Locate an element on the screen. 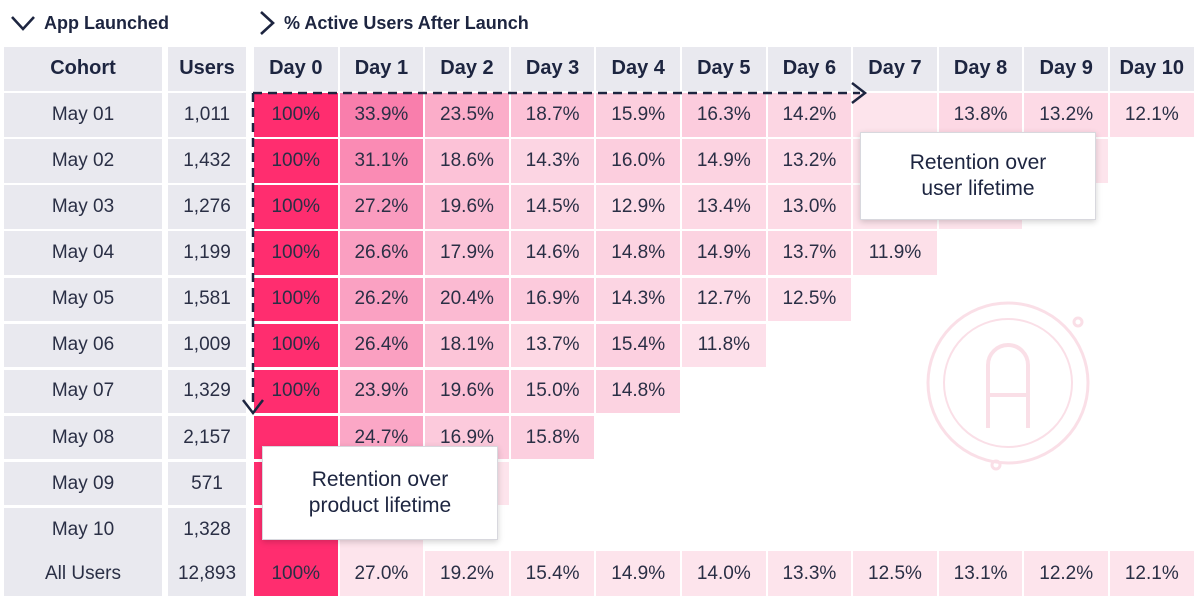 The width and height of the screenshot is (1200, 600). total-retention-cell: 13.3% is located at coordinates (809, 573).